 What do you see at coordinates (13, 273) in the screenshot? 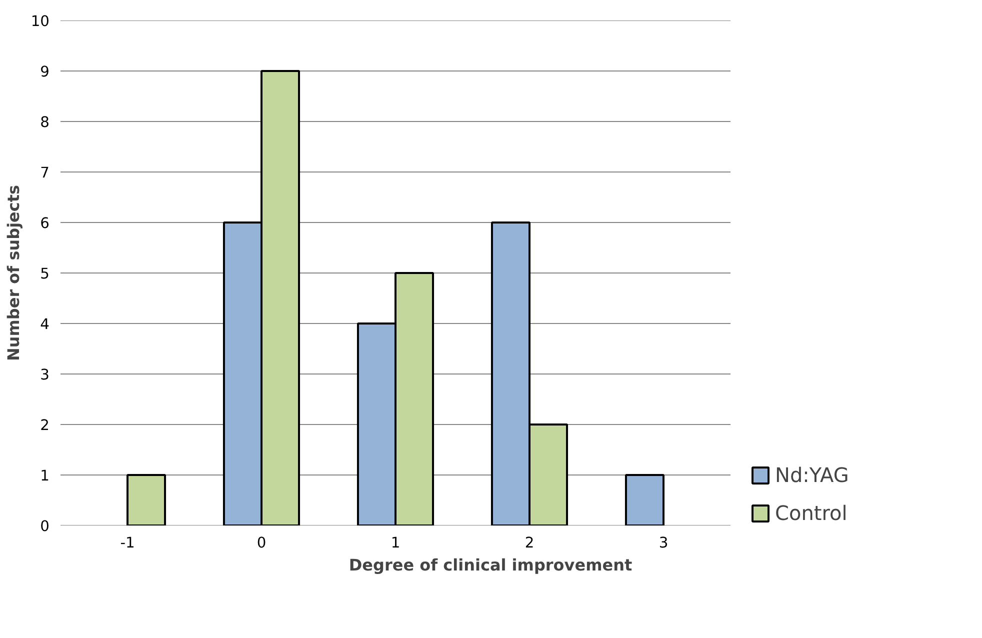
I see `y-axis-title: Number of subjects` at bounding box center [13, 273].